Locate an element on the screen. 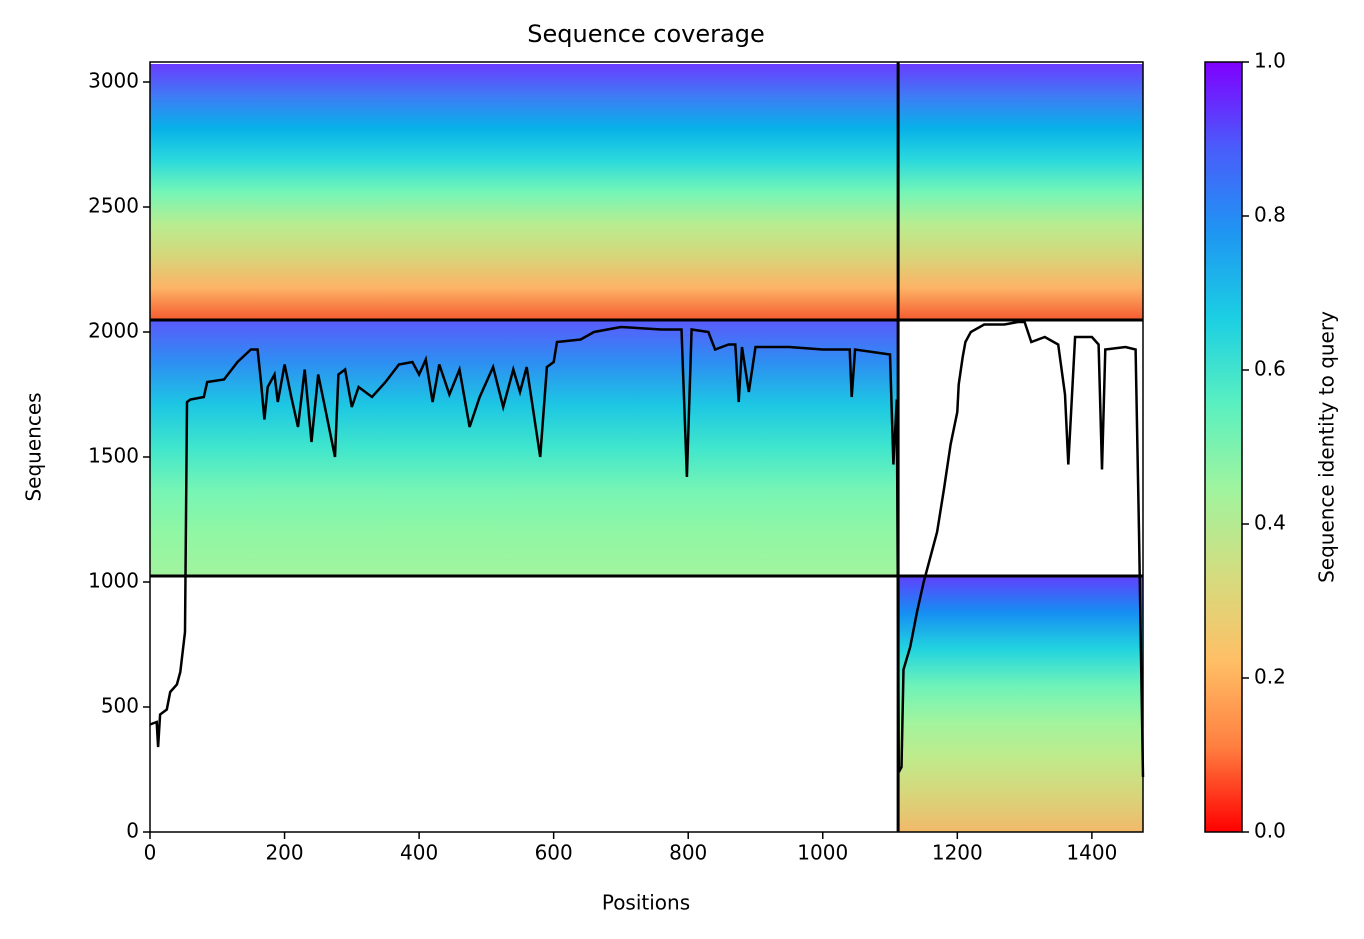  x-tick-label: 200 is located at coordinates (284, 853).